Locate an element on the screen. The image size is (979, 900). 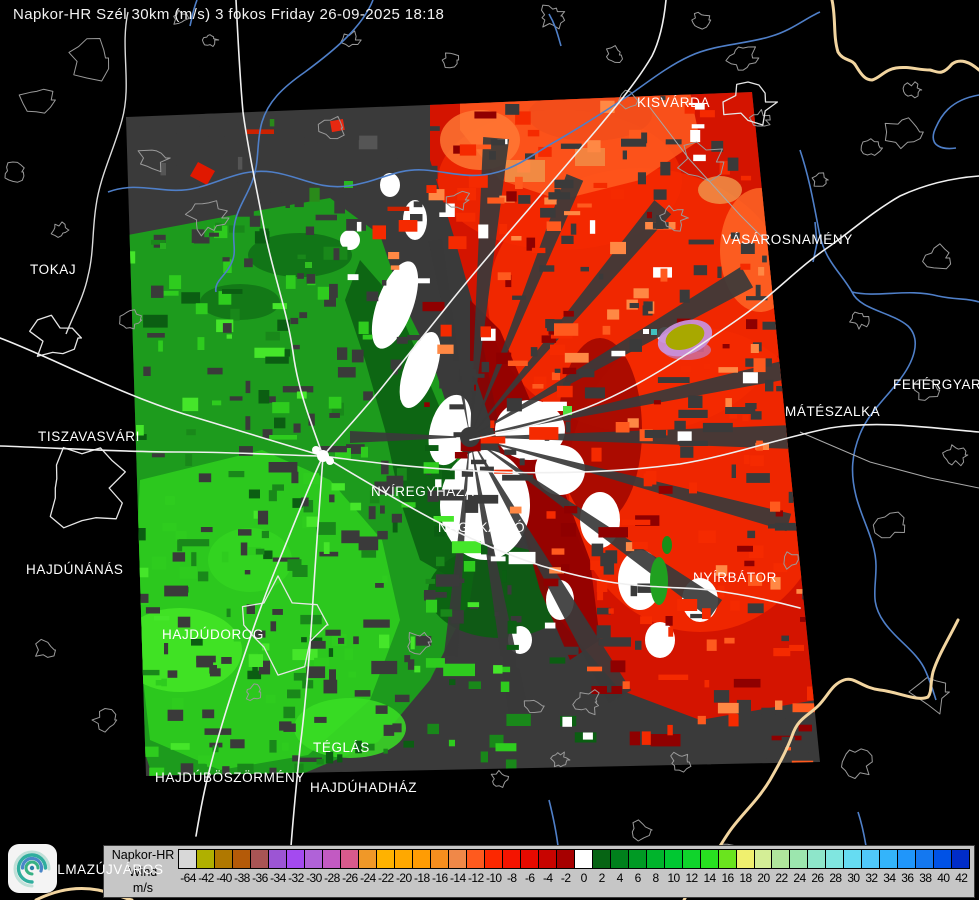
legend-value: 38 is located at coordinates (925, 878).